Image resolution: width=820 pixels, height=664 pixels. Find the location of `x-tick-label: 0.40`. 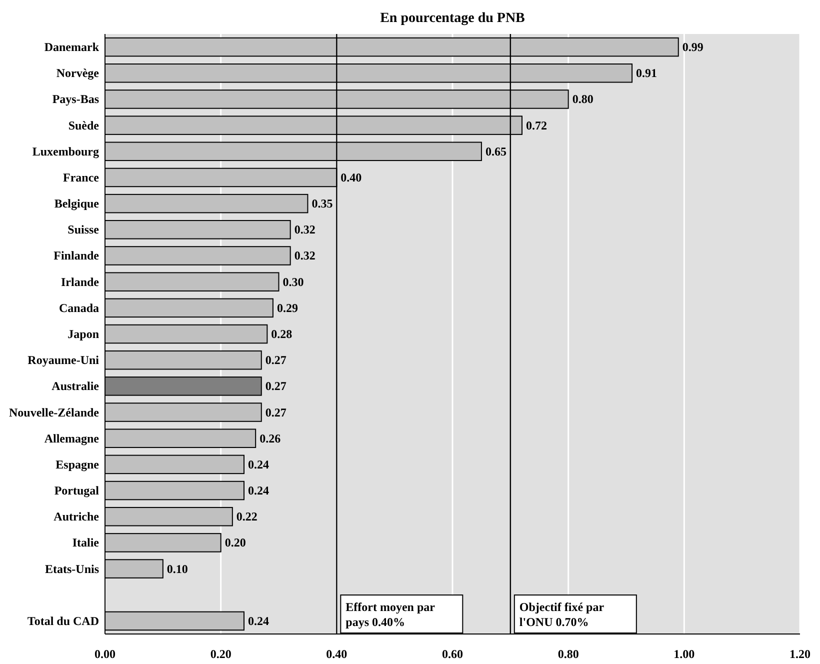

x-tick-label: 0.40 is located at coordinates (337, 654).